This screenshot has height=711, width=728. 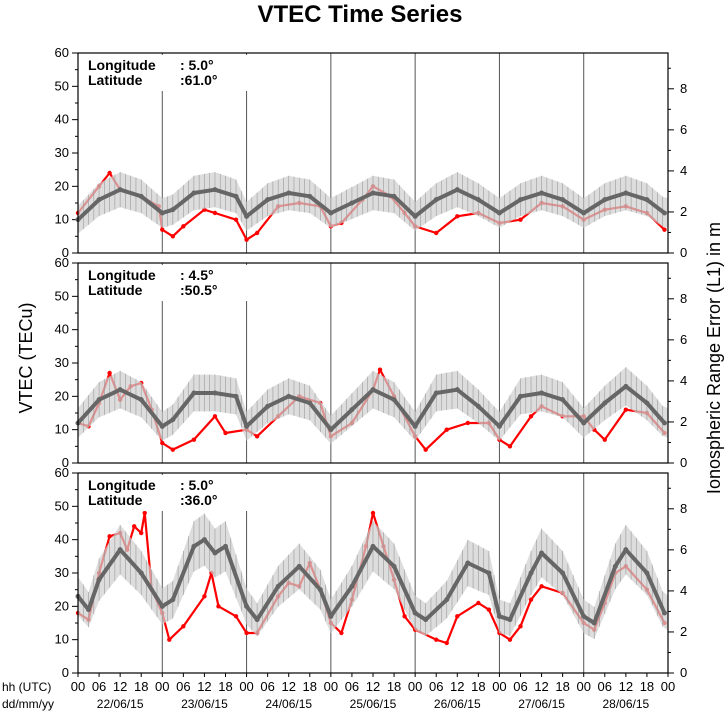 What do you see at coordinates (28, 704) in the screenshot?
I see `date-row-label: dd/mm/yy` at bounding box center [28, 704].